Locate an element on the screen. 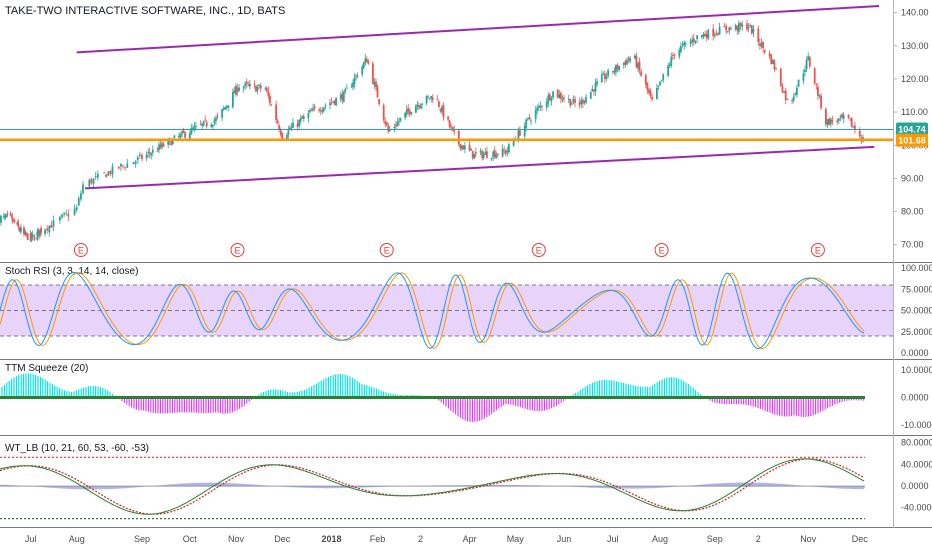  last-level-badge-text: 104.74 is located at coordinates (912, 130).